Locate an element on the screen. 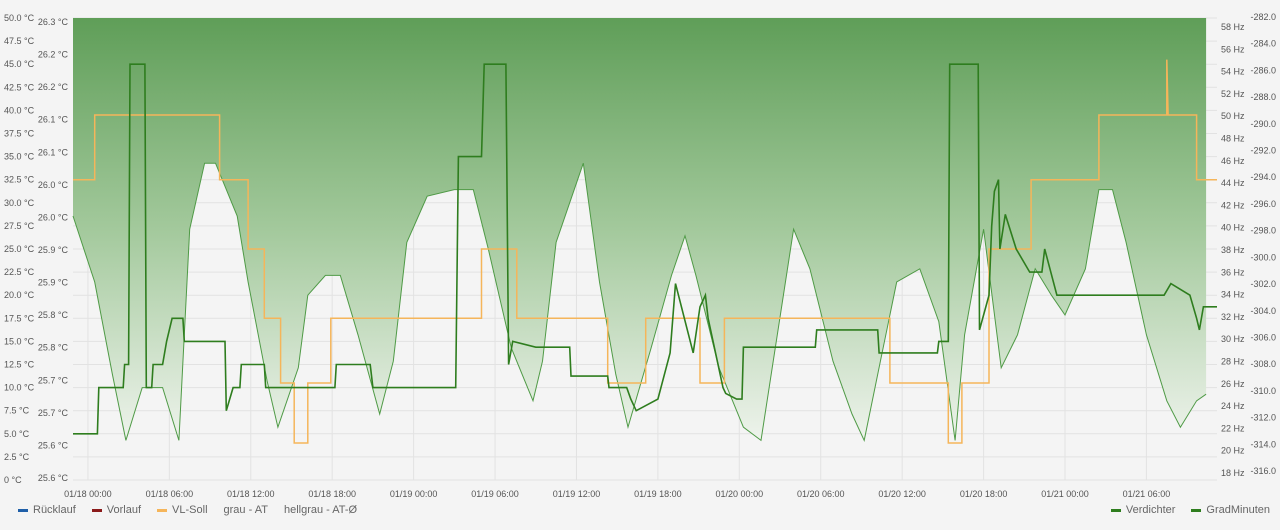  legend-label: Vorlauf is located at coordinates (124, 510).